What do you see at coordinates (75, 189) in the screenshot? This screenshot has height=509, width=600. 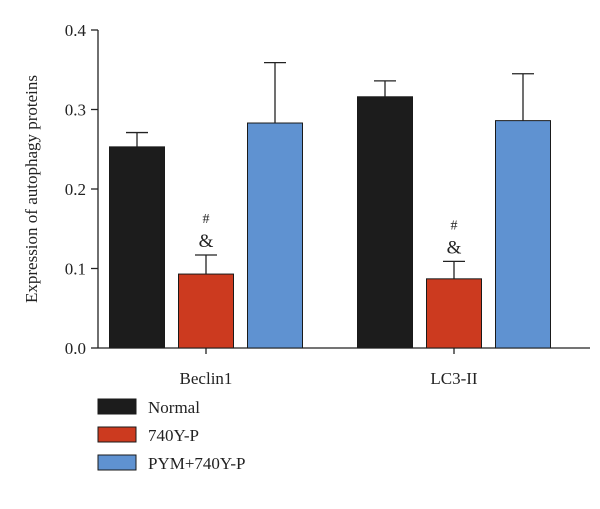 I see `y-tick-label: 0.2` at bounding box center [75, 189].